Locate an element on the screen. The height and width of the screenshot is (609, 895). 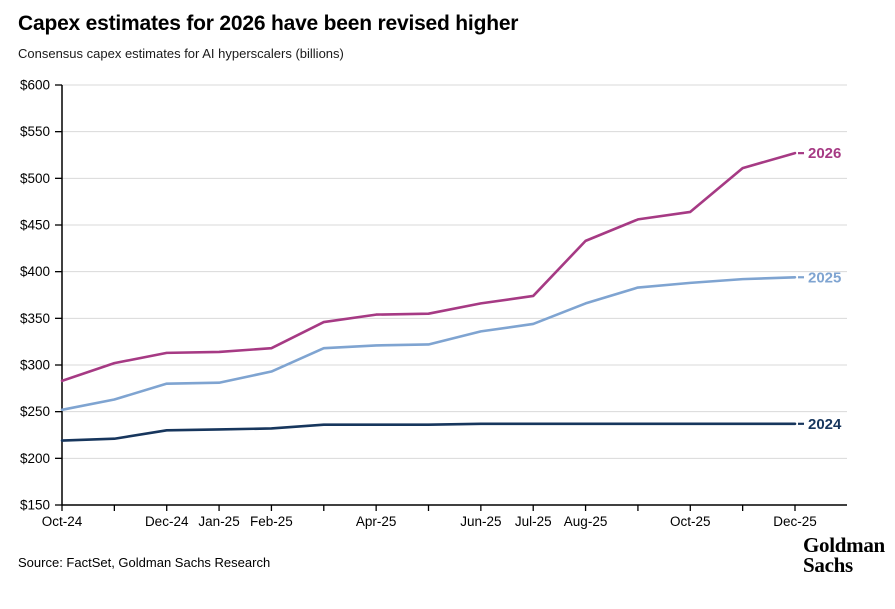
y-axis-label: $150 is located at coordinates (35, 505).